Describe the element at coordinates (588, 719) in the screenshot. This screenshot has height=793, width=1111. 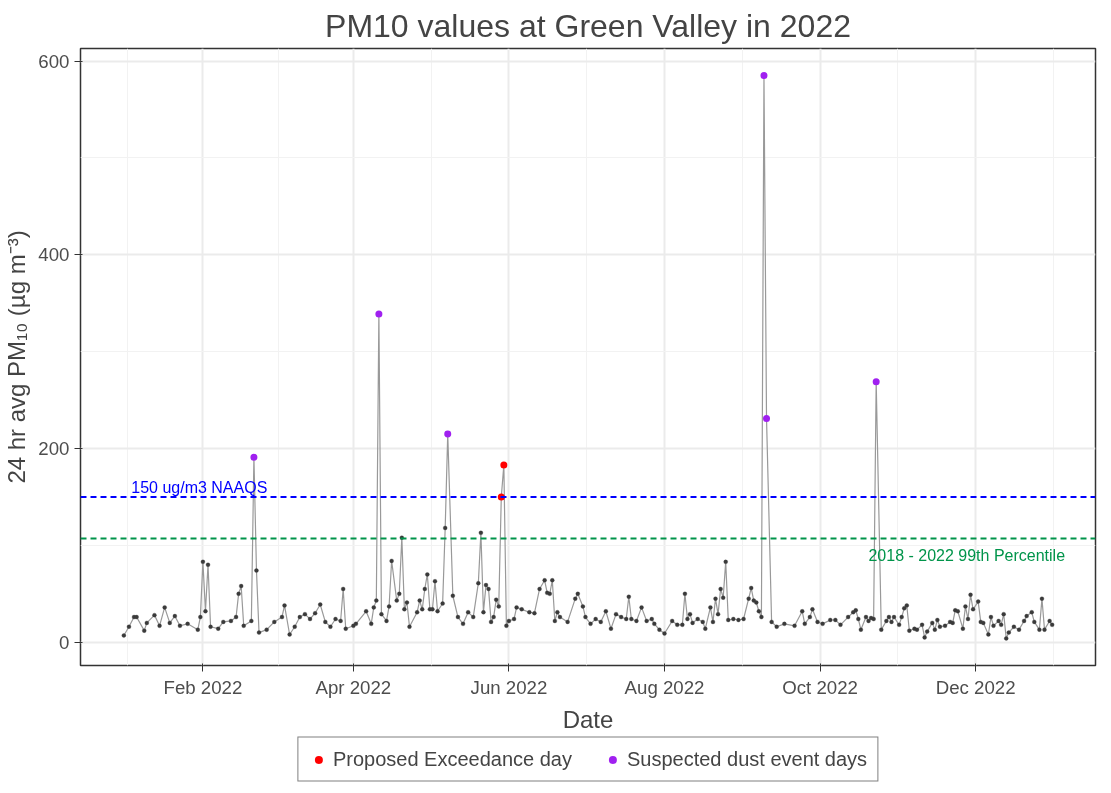
I see `x-axis-title: Date` at that location.